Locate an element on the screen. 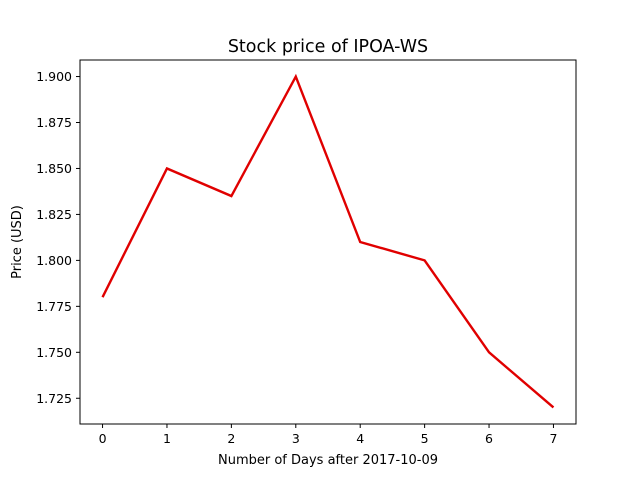 The width and height of the screenshot is (640, 480). y-tick-label: 1.800 is located at coordinates (54, 260).